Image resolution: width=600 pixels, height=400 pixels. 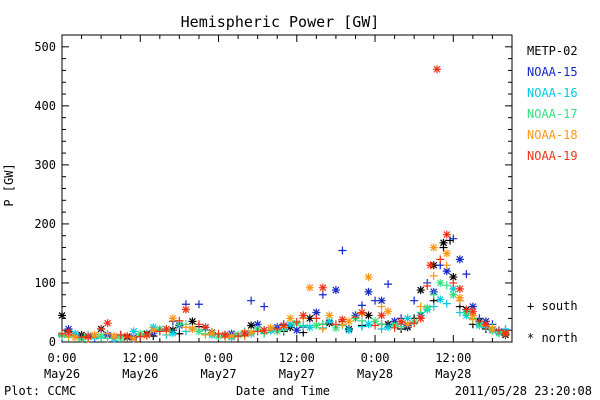 What do you see at coordinates (52, 342) in the screenshot?
I see `y-tick-label: 0` at bounding box center [52, 342].